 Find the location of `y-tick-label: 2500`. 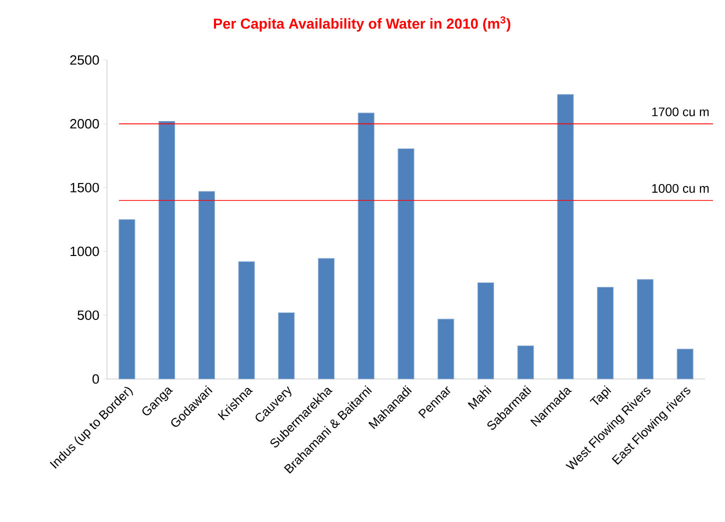

y-tick-label: 2500 is located at coordinates (84, 60).